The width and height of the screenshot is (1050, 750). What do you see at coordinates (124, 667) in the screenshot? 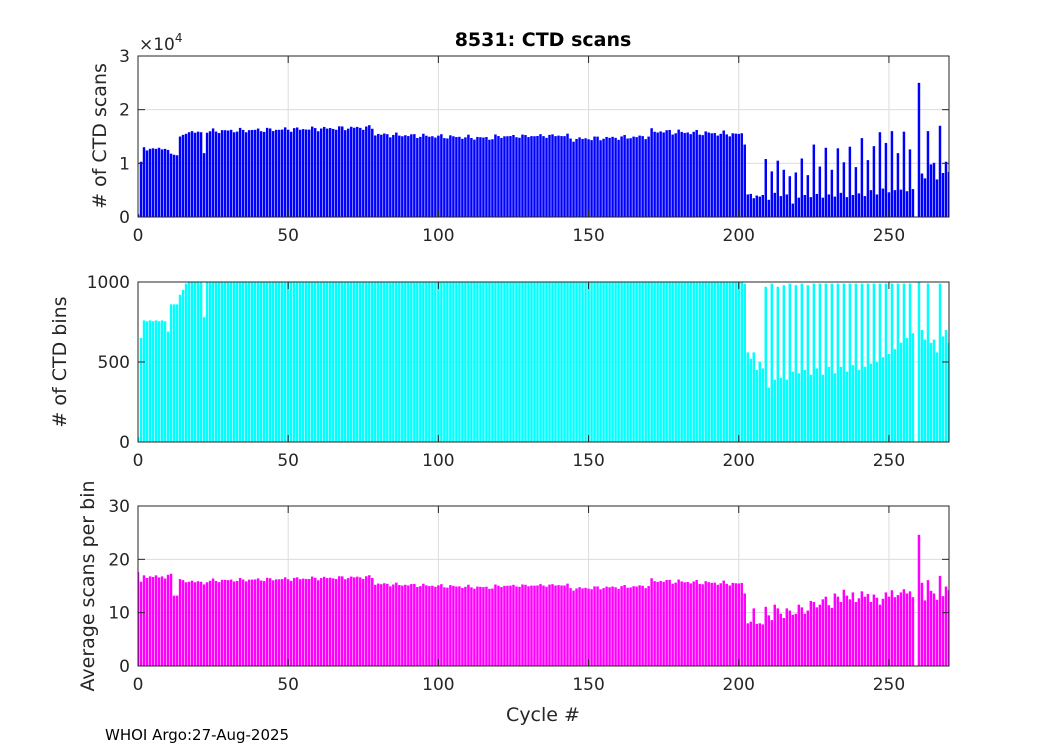
I see `y-tick-label: 0` at bounding box center [124, 667].